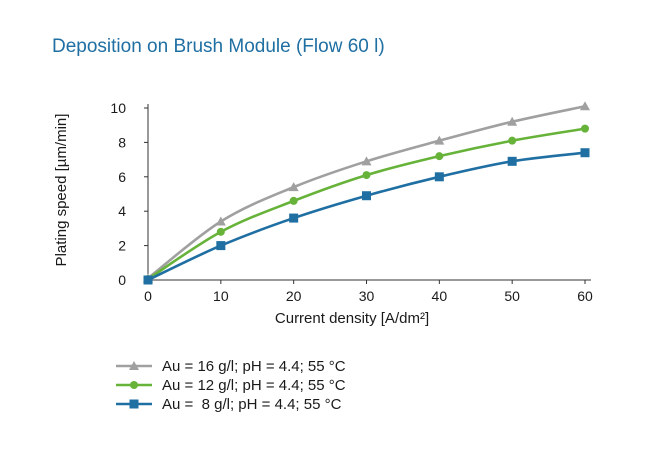  Describe the element at coordinates (122, 211) in the screenshot. I see `y-tick-label: 4` at that location.